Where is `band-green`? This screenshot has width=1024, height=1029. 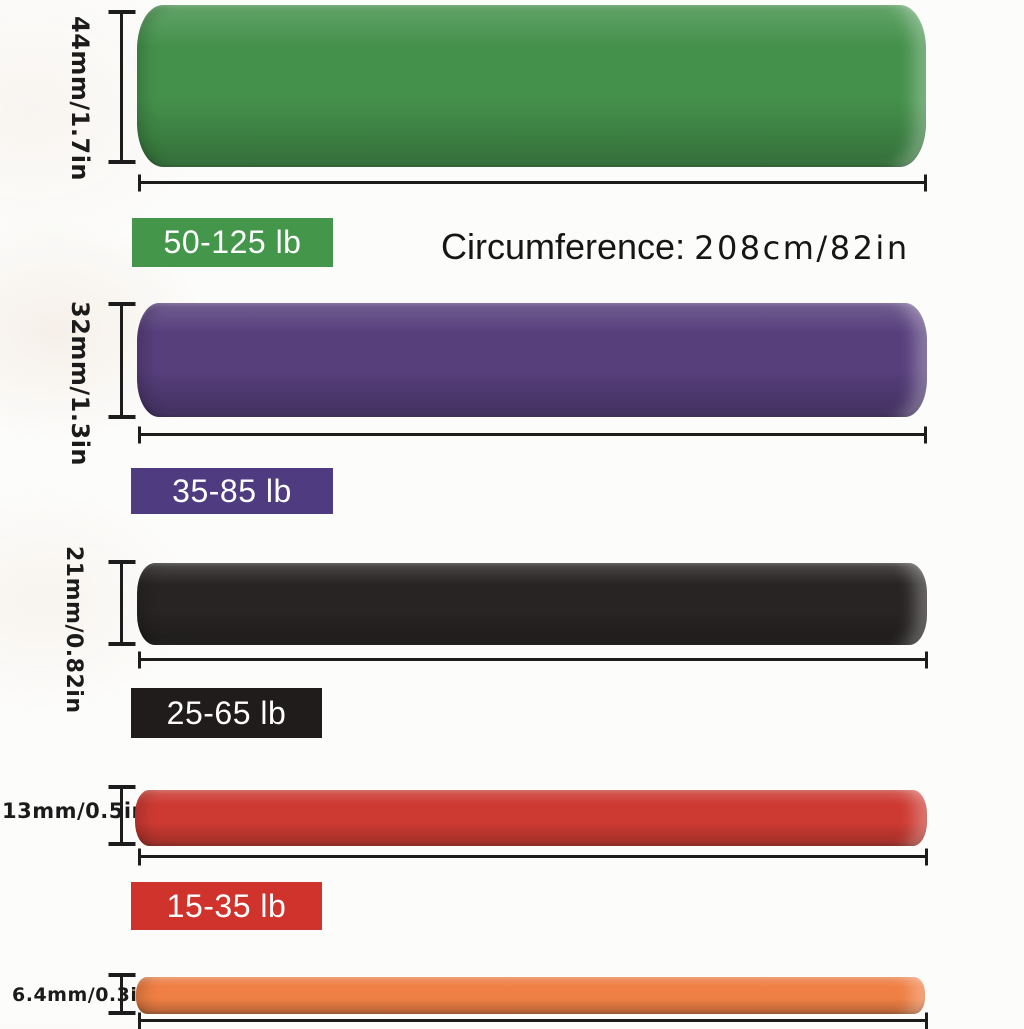 band-green is located at coordinates (531, 86).